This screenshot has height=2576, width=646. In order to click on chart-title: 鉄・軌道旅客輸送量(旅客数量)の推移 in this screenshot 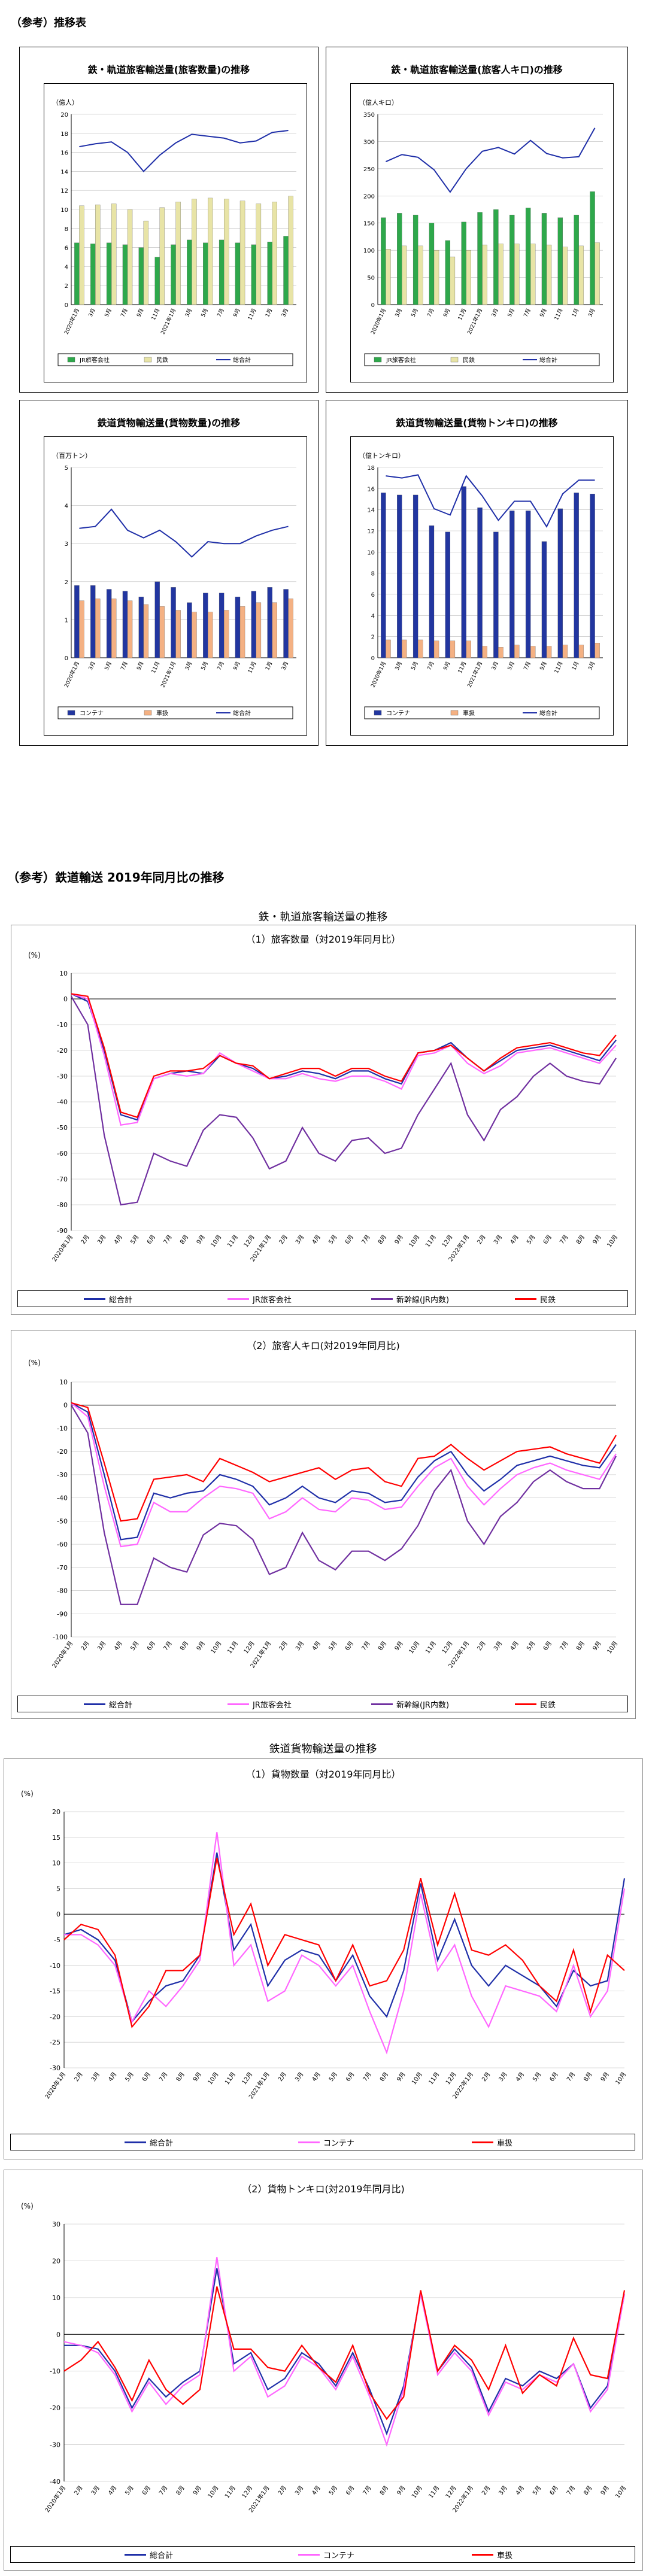, I will do `click(168, 69)`.